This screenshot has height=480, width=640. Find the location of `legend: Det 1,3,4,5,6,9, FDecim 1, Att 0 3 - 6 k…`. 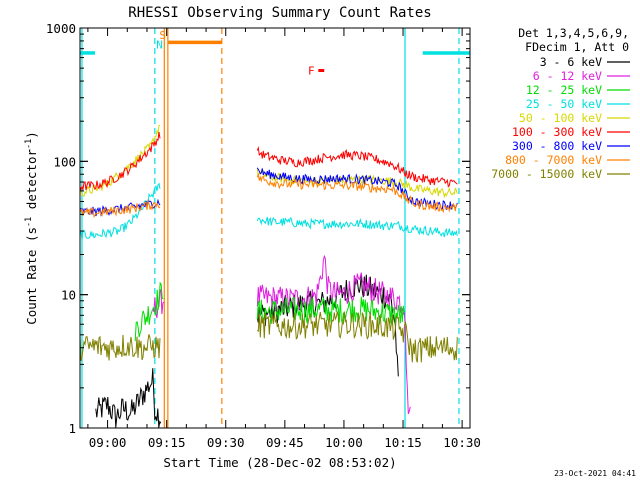

legend: Det 1,3,4,5,6,9, FDecim 1, Att 0 3 - 6 k… is located at coordinates (560, 103).